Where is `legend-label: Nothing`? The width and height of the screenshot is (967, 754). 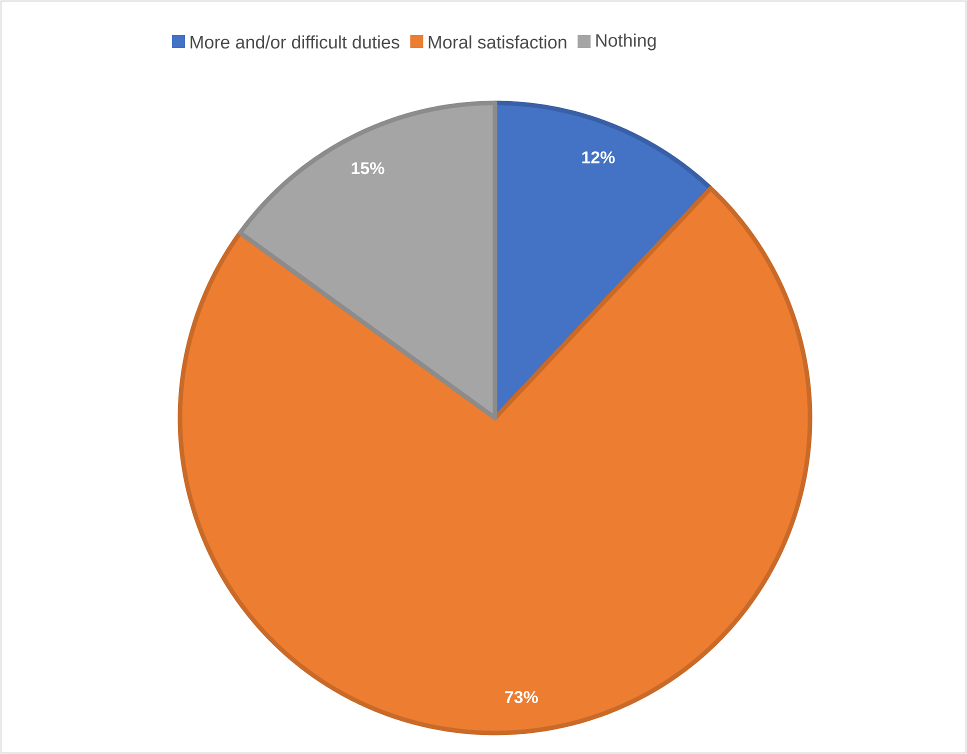
legend-label: Nothing is located at coordinates (626, 42).